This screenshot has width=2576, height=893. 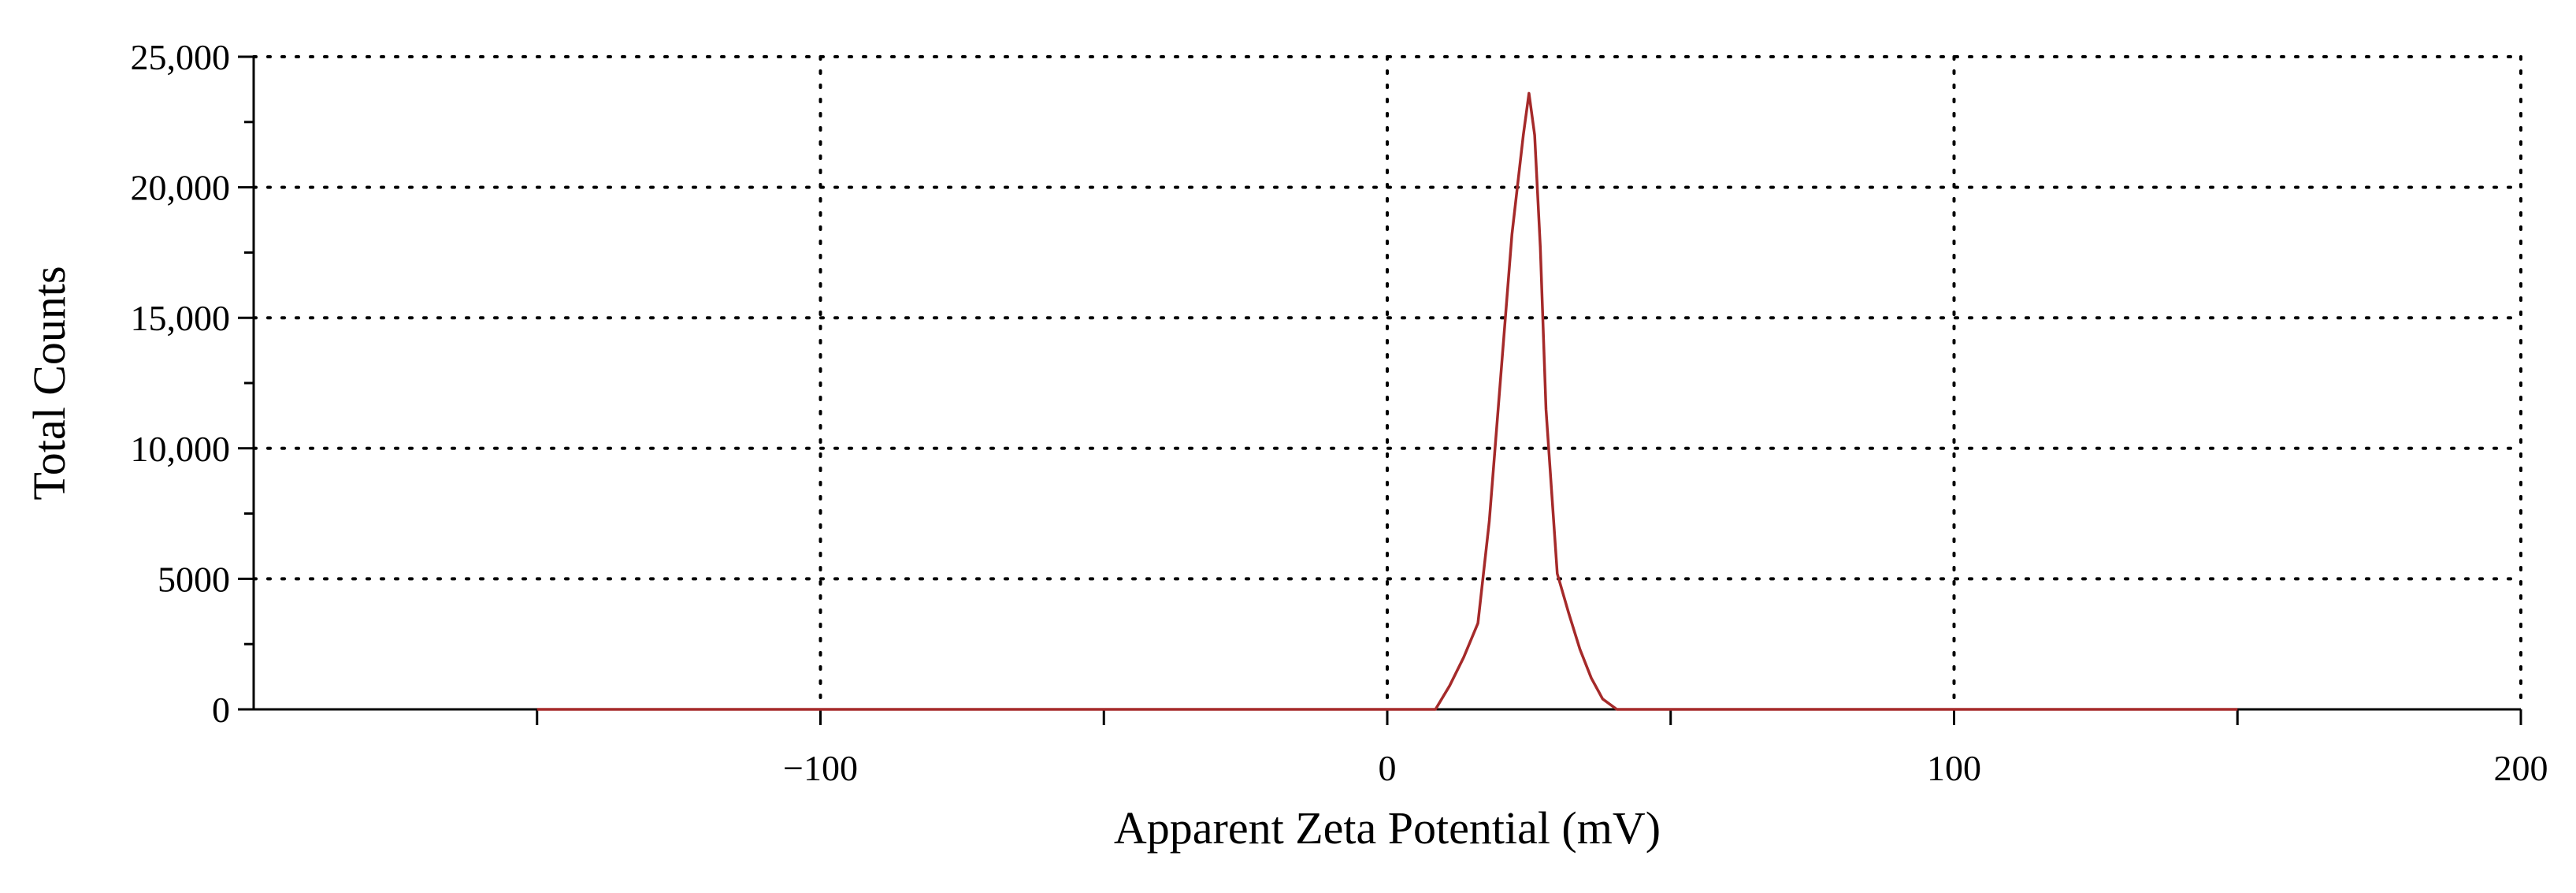 I want to click on y-tick-label: 15,000, so click(x=181, y=318).